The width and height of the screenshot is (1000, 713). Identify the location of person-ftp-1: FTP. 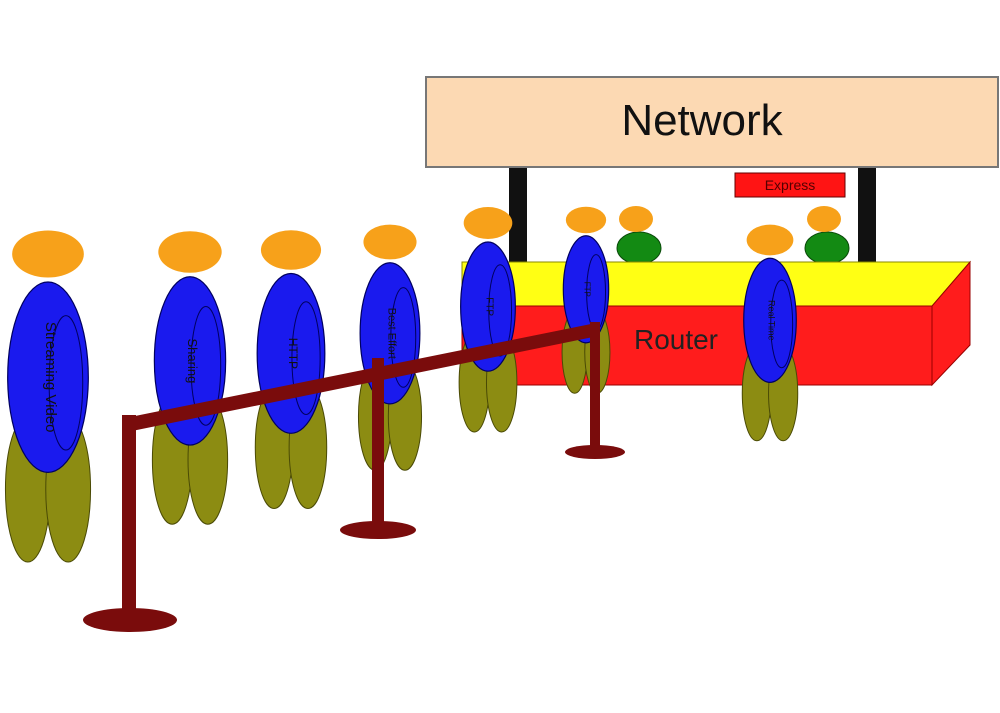
(488, 320).